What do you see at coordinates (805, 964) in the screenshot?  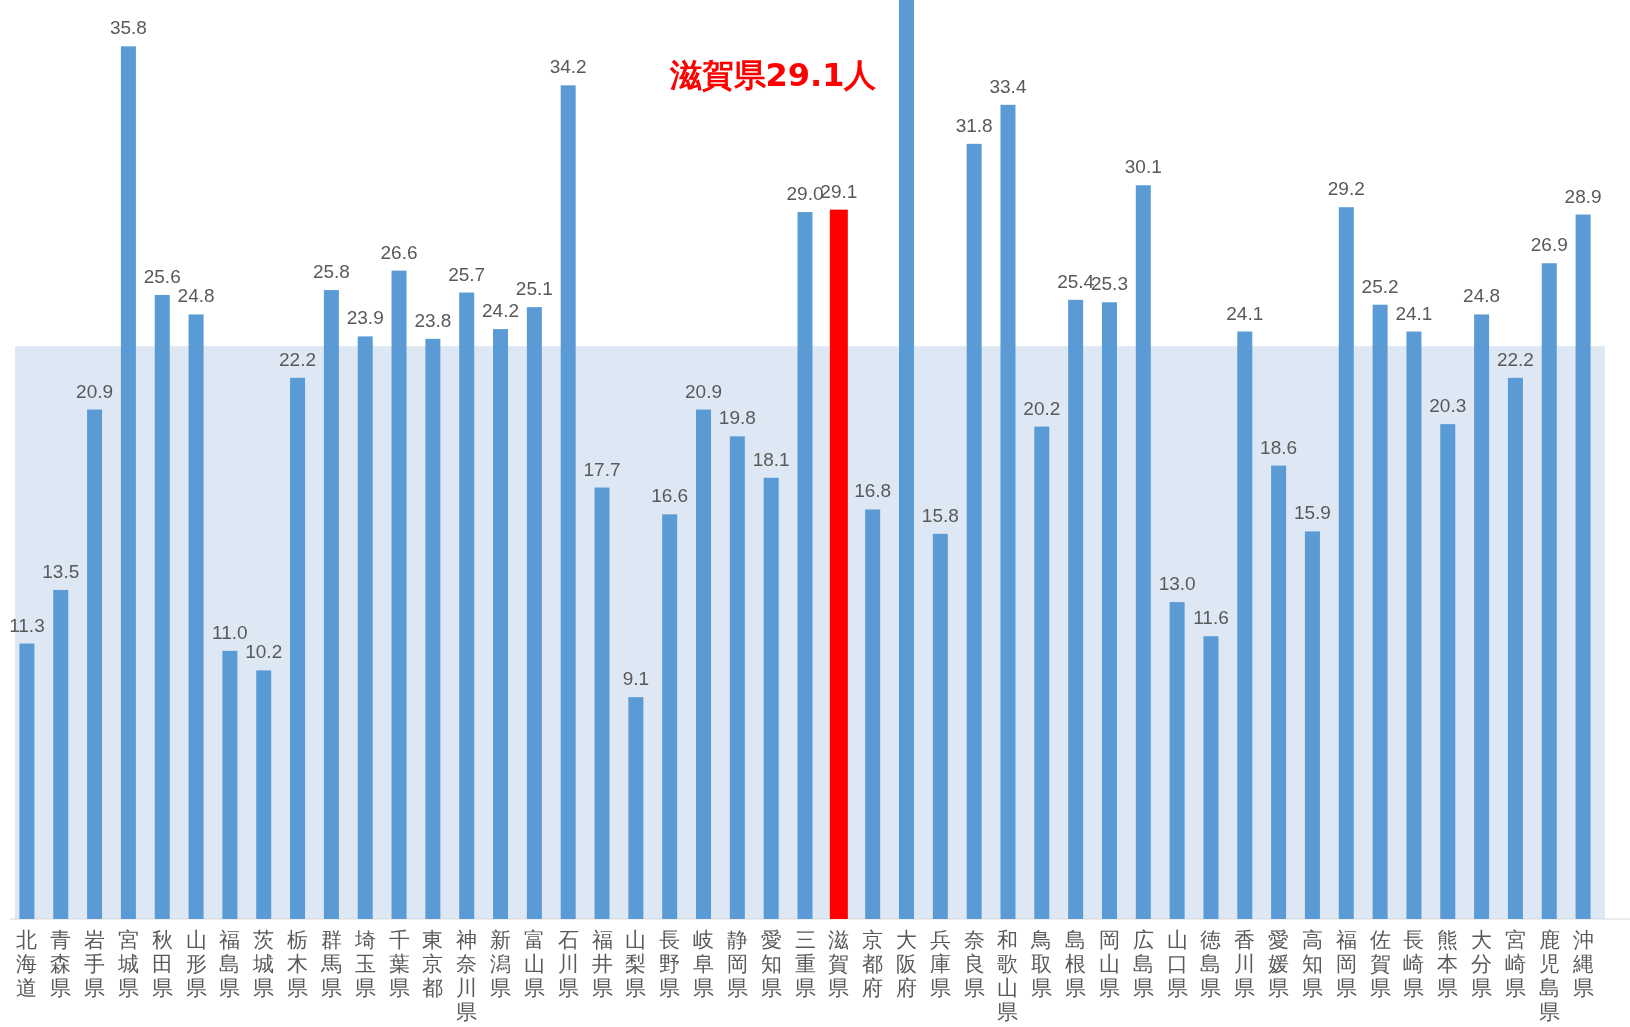 I see `x-tick-label: 三重県` at bounding box center [805, 964].